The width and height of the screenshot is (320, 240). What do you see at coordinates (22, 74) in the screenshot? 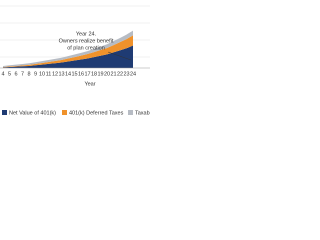
I see `x-tick-label: 7` at bounding box center [22, 74].